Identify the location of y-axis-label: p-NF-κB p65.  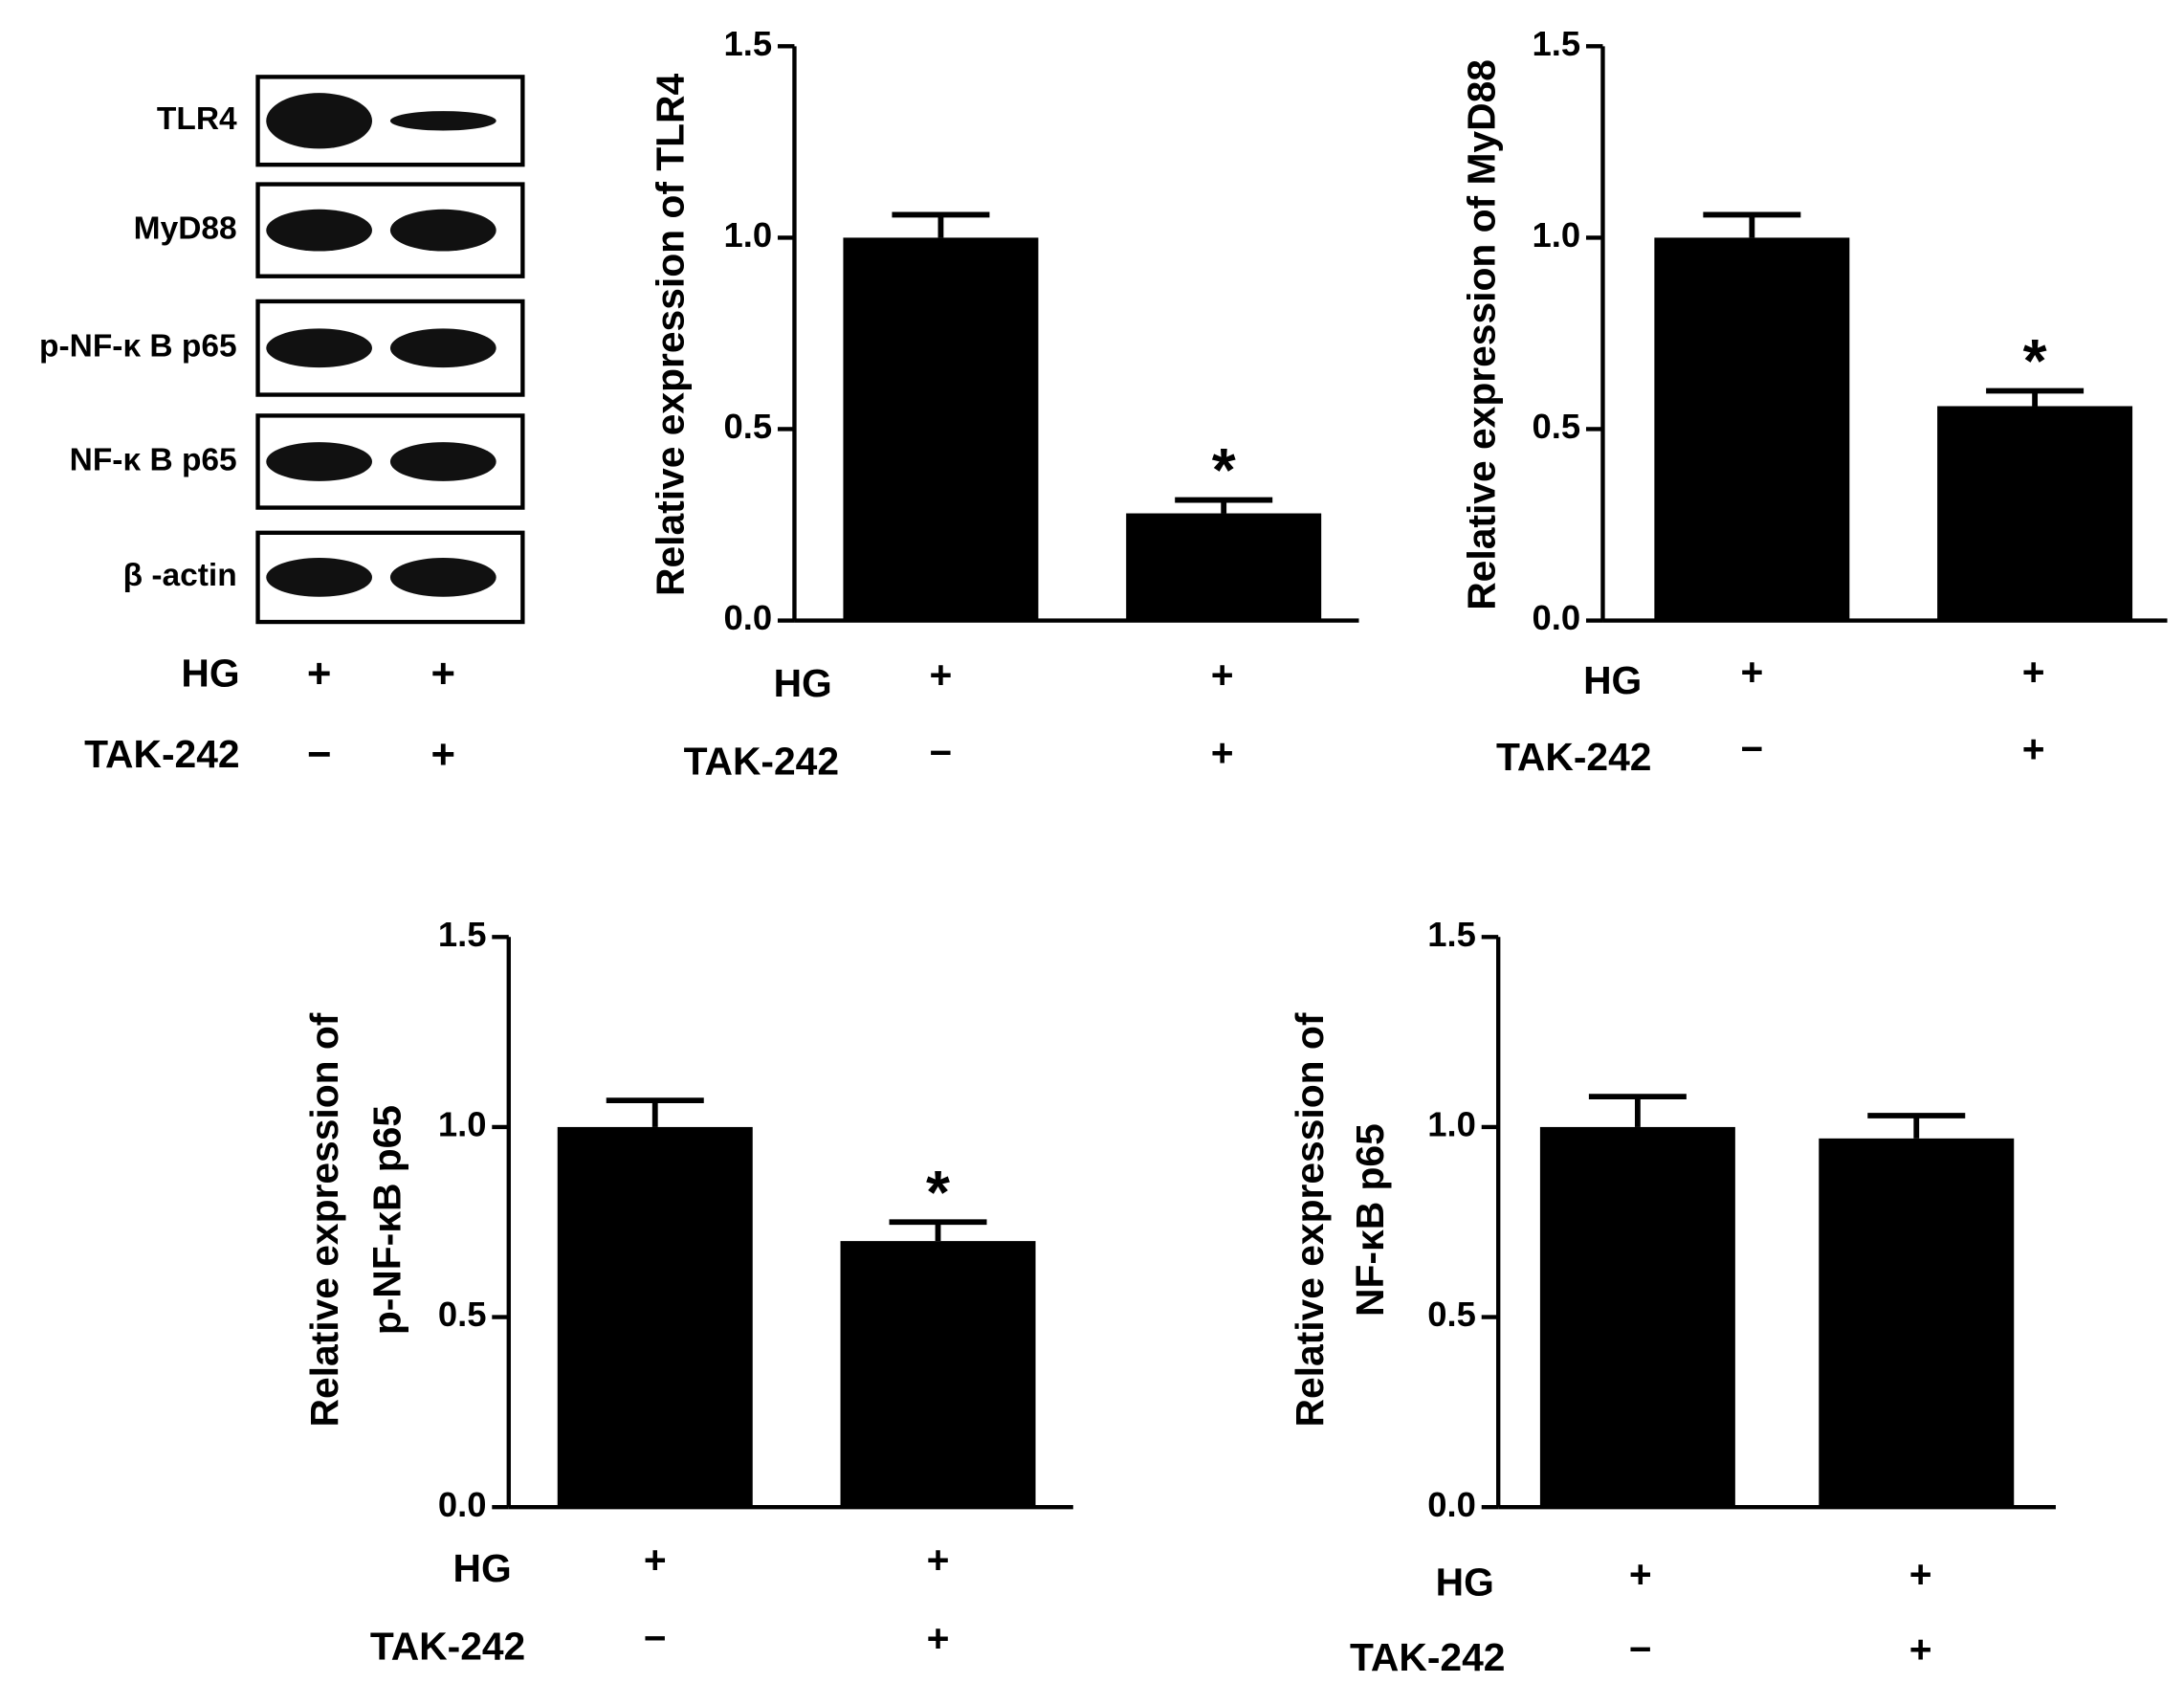
(387, 1220).